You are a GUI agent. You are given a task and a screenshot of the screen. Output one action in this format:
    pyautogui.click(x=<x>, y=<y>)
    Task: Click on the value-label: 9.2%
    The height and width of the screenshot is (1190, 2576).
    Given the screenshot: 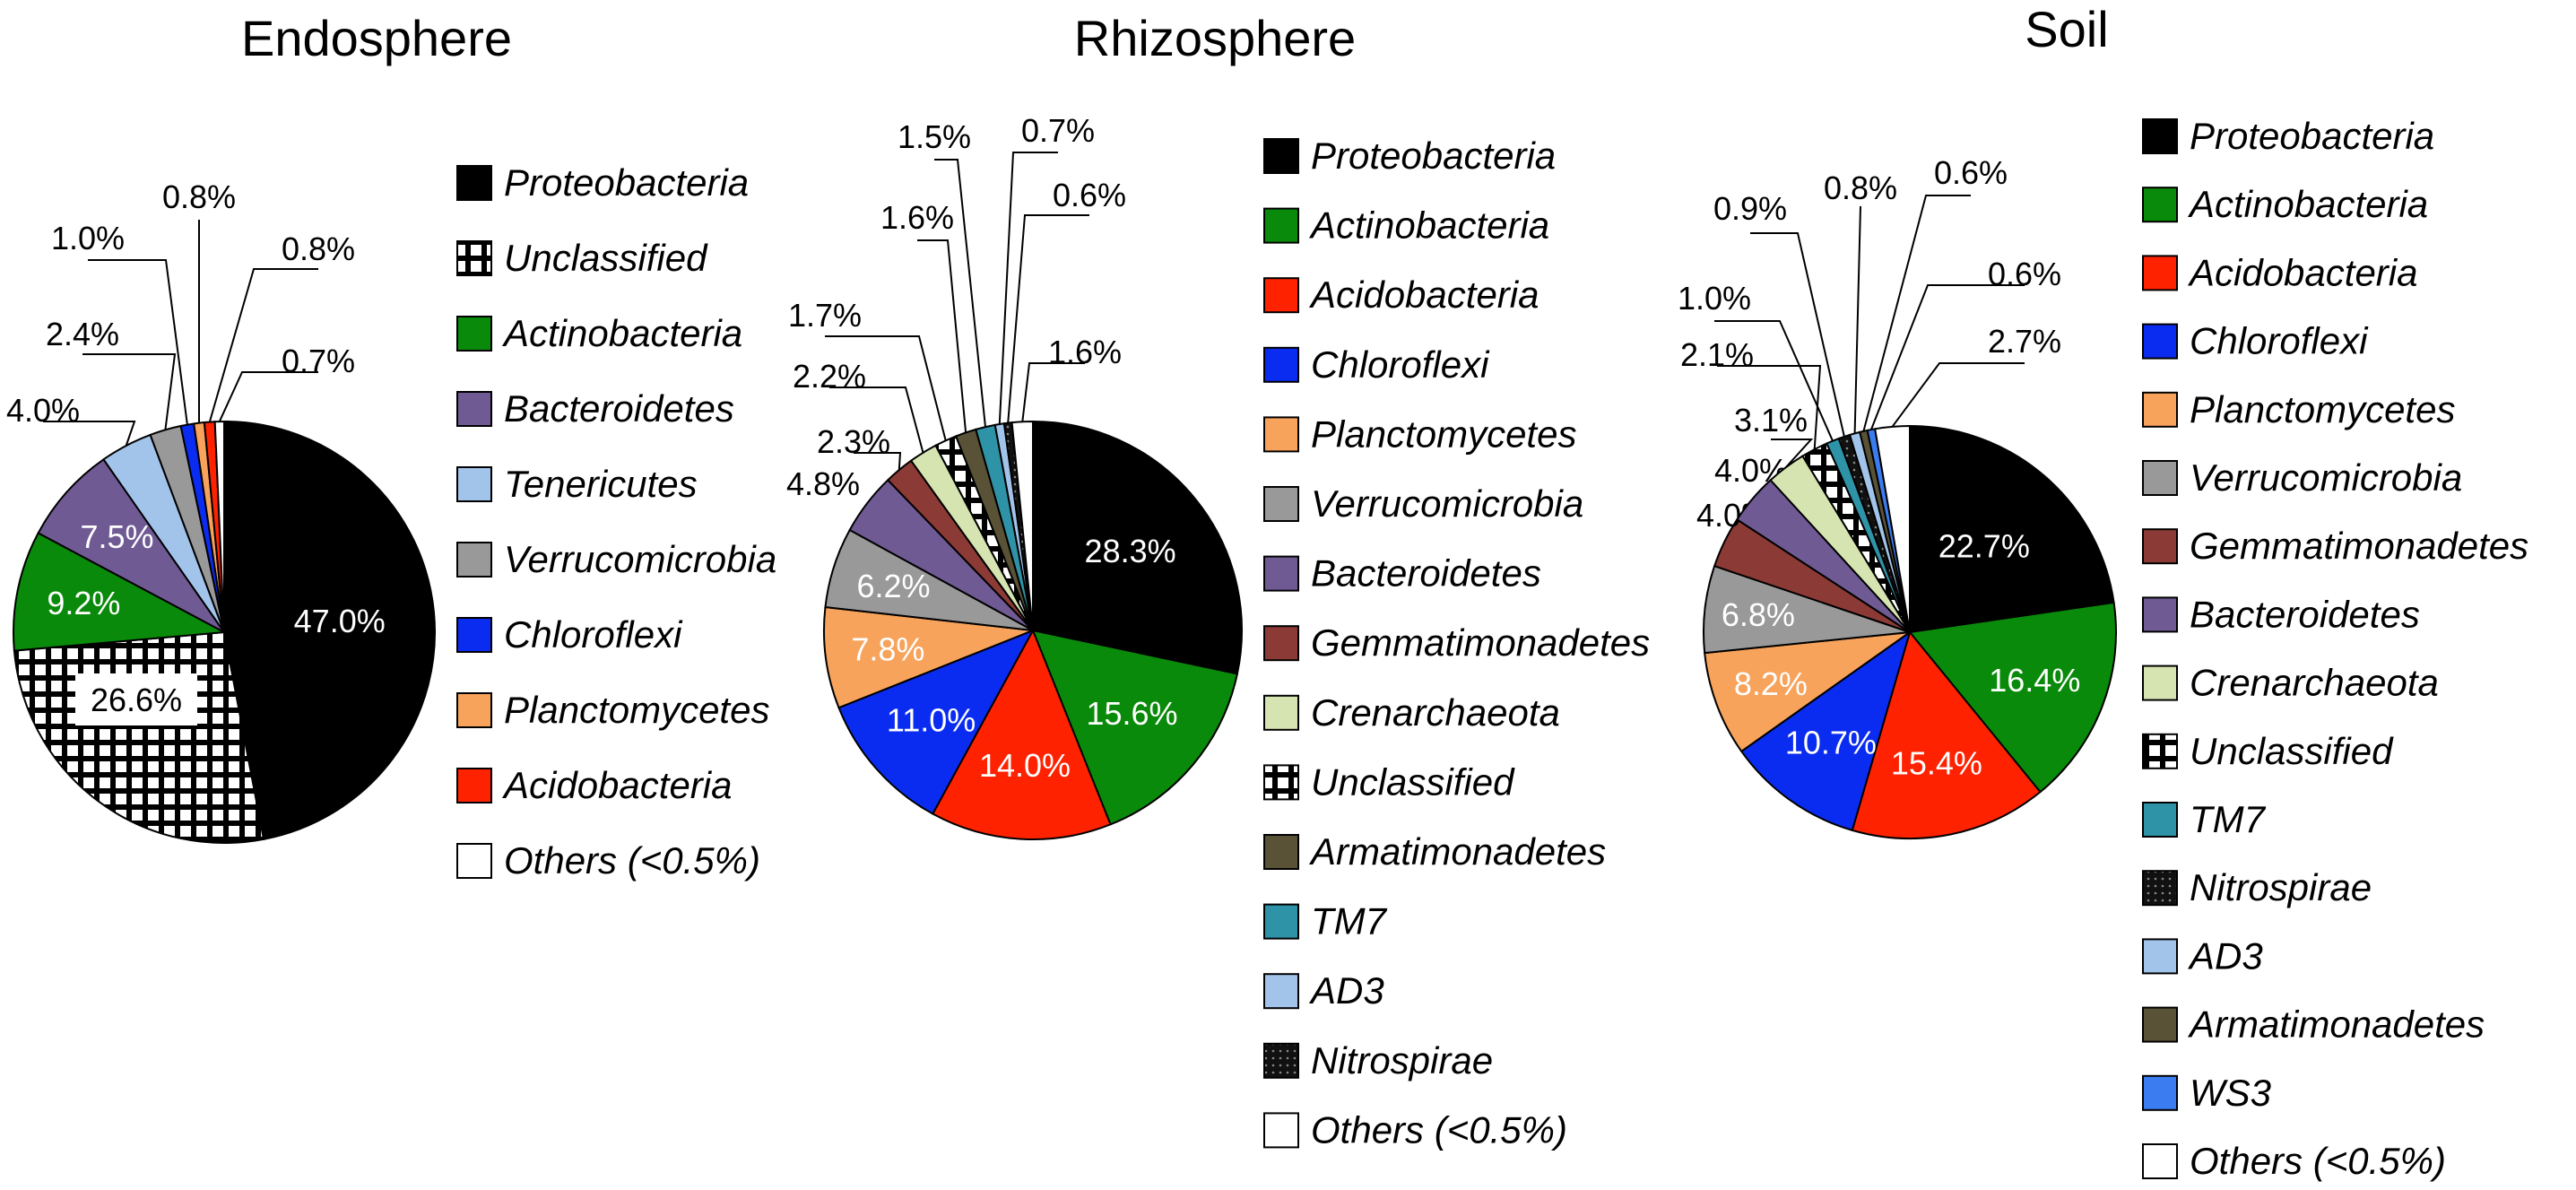 What is the action you would take?
    pyautogui.click(x=83, y=603)
    